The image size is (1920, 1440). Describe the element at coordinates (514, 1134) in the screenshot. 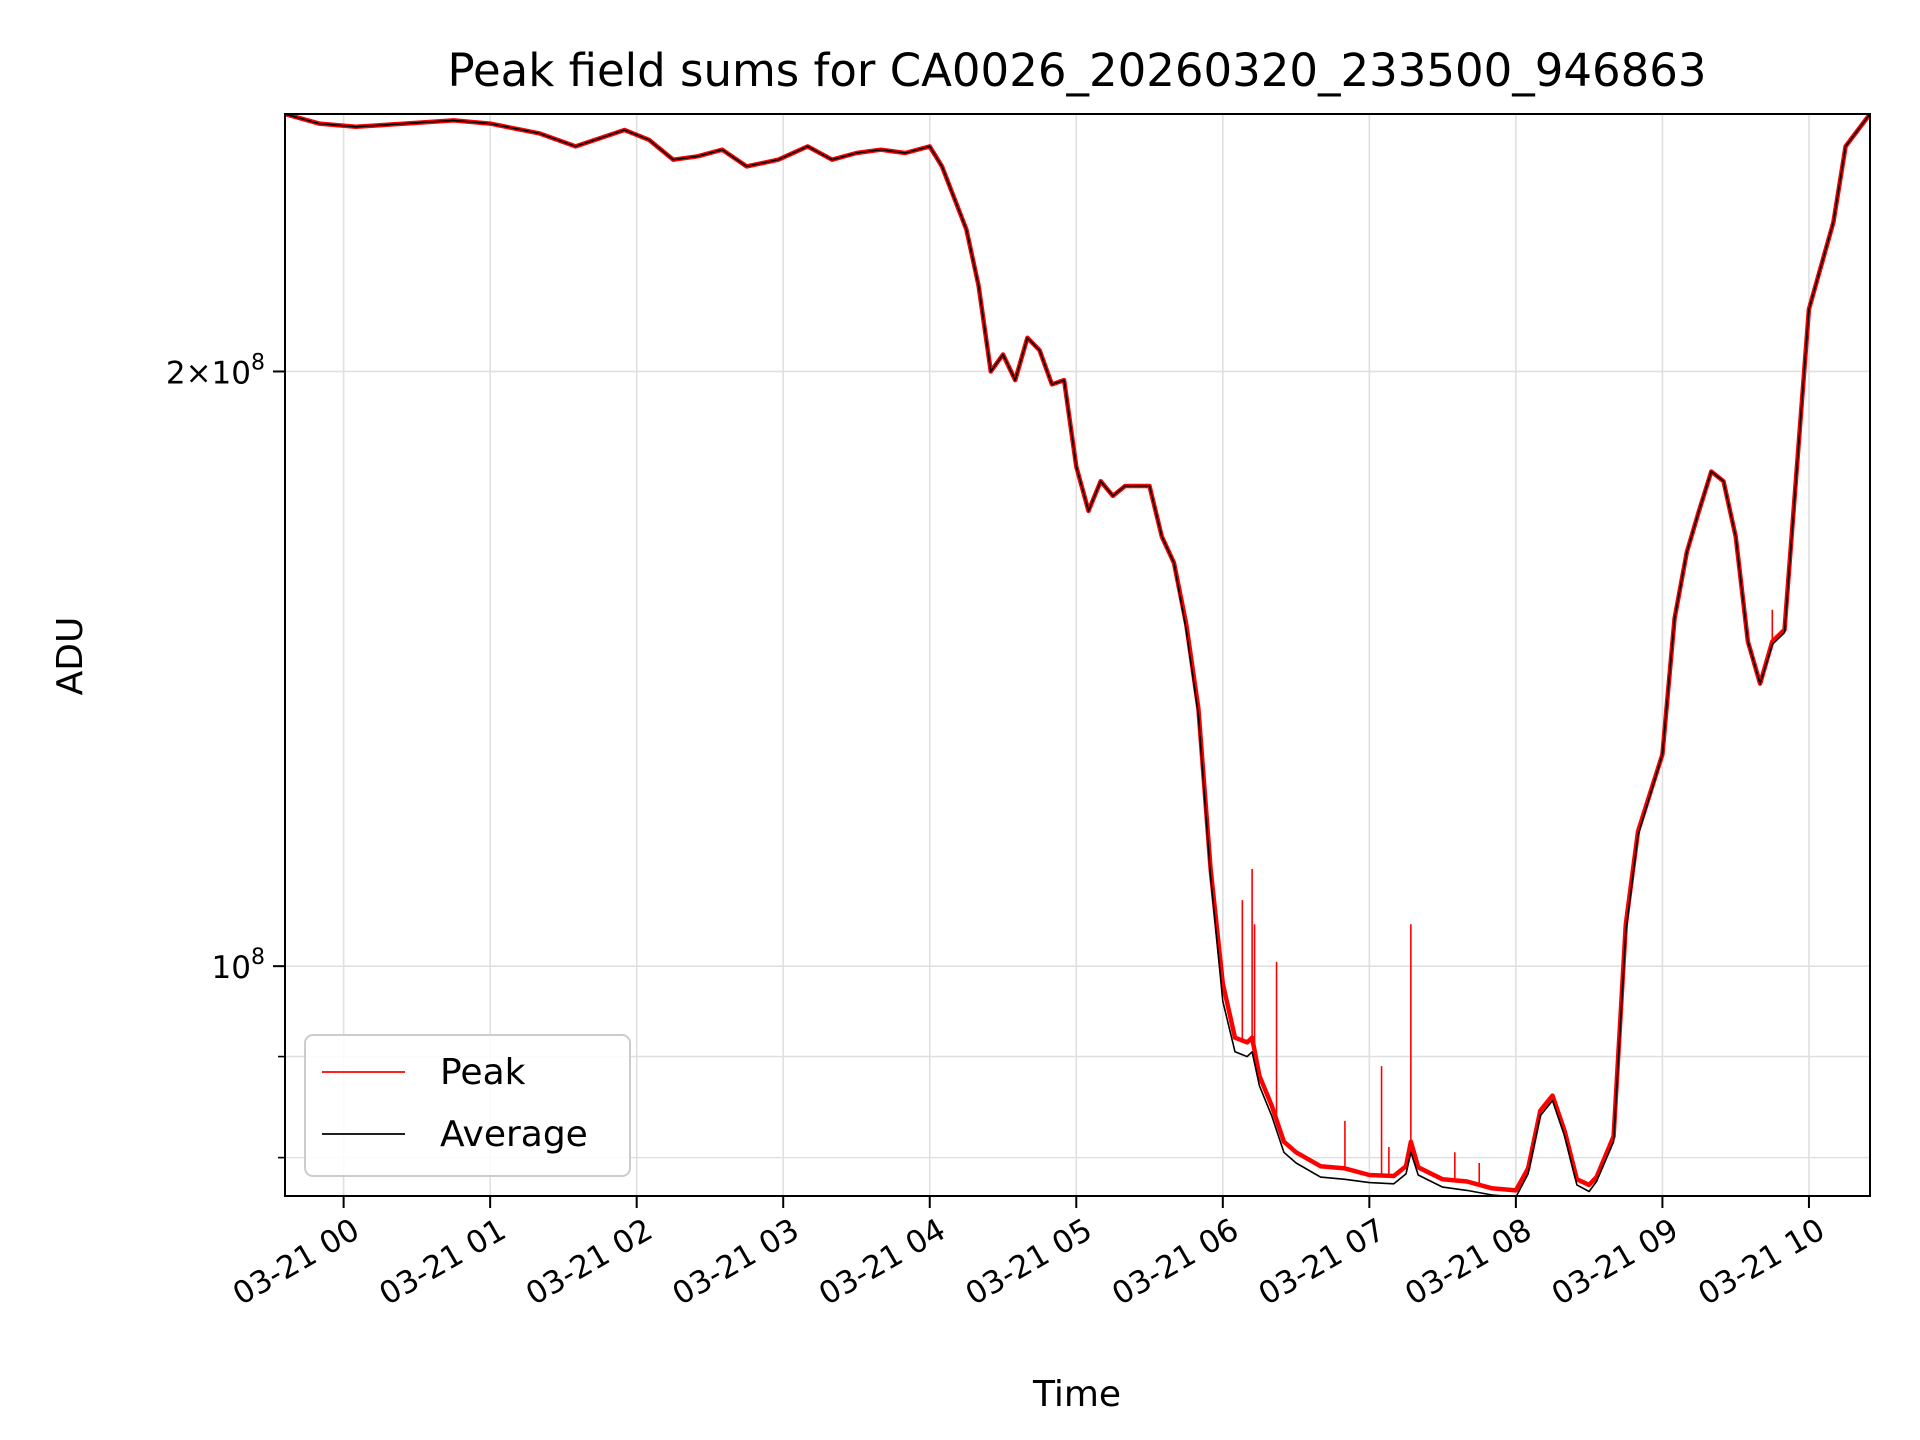

I see `legend-label-average: Average` at that location.